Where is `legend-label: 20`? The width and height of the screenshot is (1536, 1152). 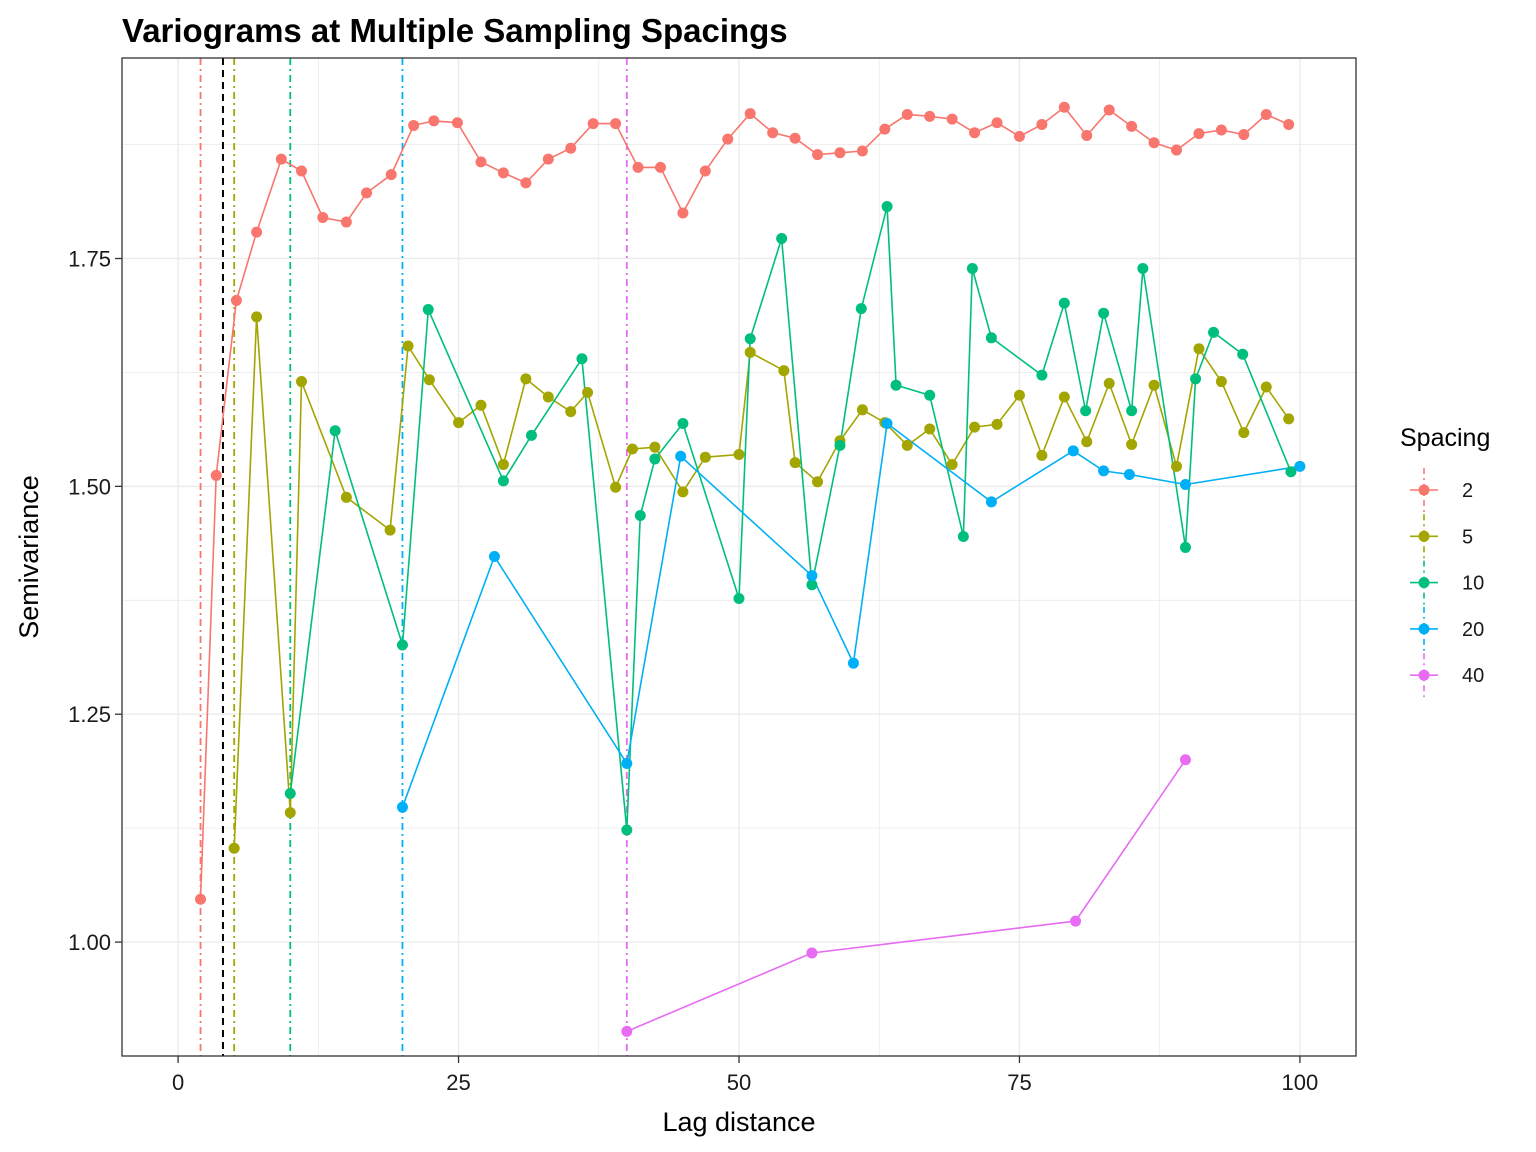
legend-label: 20 is located at coordinates (1473, 630).